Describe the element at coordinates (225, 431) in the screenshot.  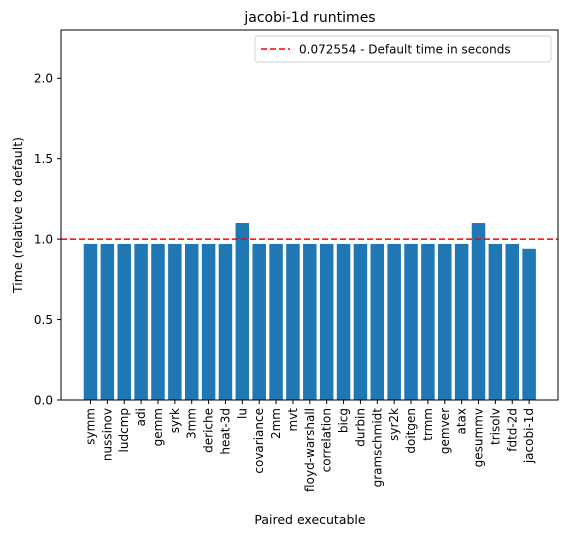
I see `x-tick-label: heat-3d` at that location.